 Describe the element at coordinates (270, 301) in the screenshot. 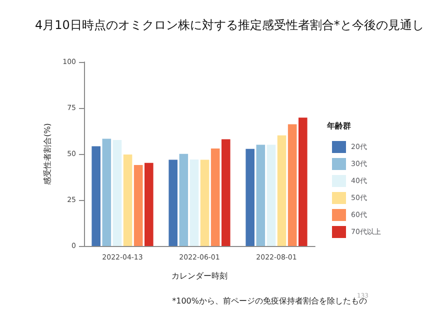

I see `text: *100%から、前ページの免疫保持者割合を除したもの` at that location.